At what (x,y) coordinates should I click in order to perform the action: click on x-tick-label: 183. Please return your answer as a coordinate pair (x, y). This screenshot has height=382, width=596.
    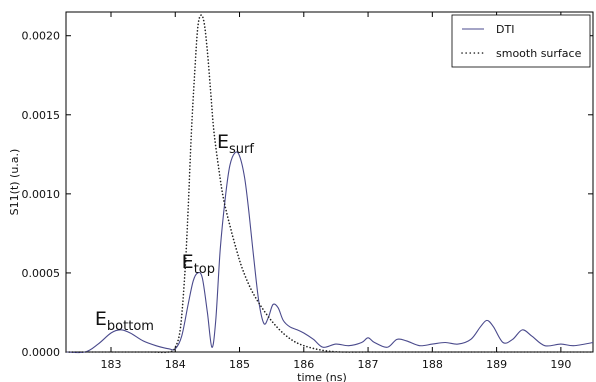
    Looking at the image, I should click on (110, 364).